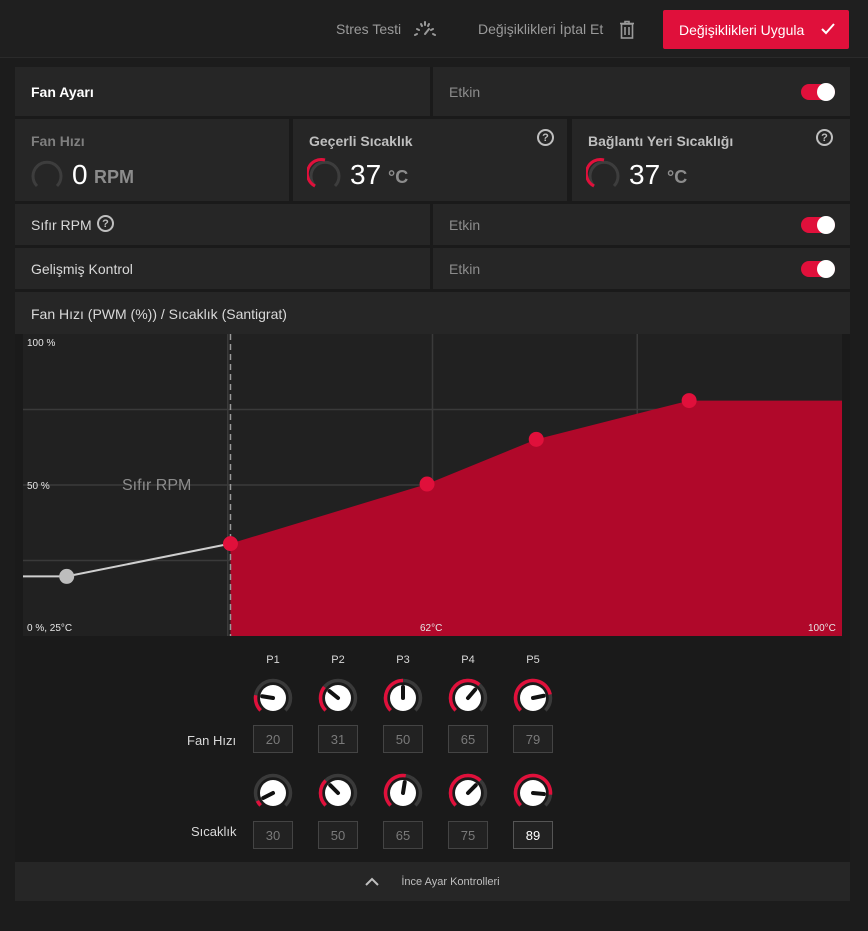 This screenshot has width=868, height=931. I want to click on zero-rpm-region-label: Sıfır RPM, so click(157, 485).